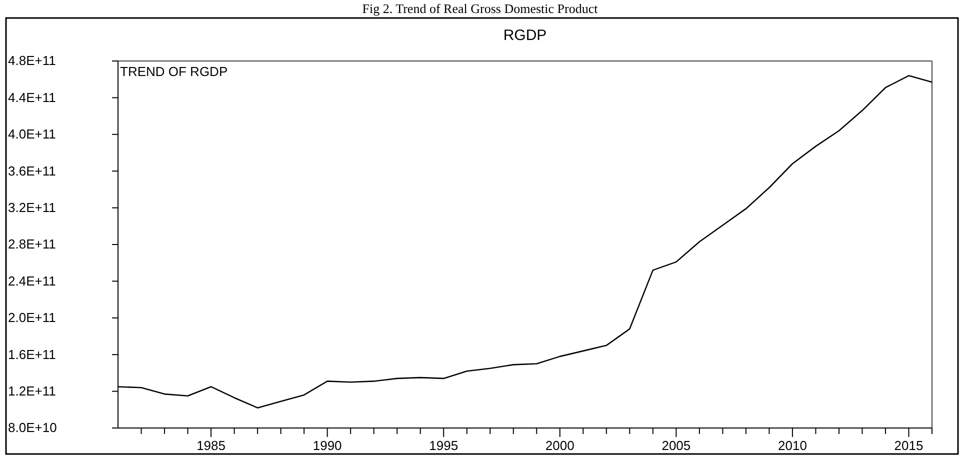 The height and width of the screenshot is (456, 960). Describe the element at coordinates (32, 97) in the screenshot. I see `y-tick-label: 4.4E+11` at that location.